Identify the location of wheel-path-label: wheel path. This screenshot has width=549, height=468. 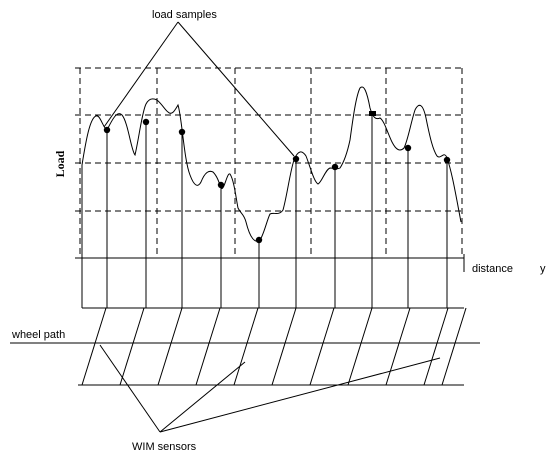
(38, 335).